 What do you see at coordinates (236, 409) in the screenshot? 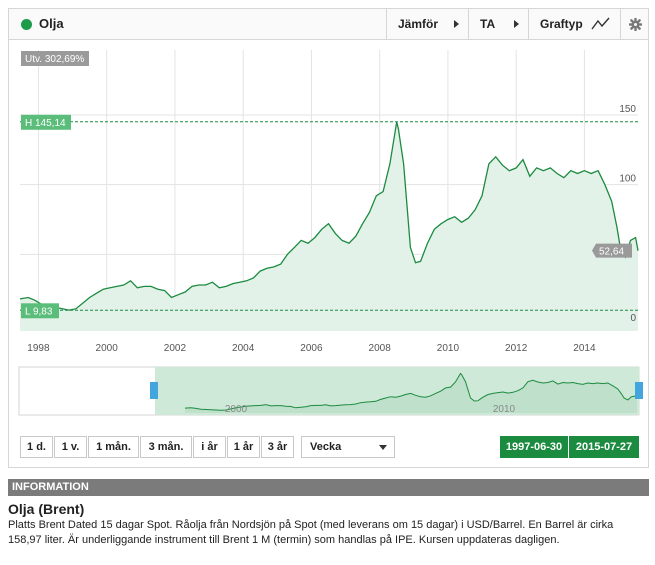
I see `navigator-label-2000: 2000` at bounding box center [236, 409].